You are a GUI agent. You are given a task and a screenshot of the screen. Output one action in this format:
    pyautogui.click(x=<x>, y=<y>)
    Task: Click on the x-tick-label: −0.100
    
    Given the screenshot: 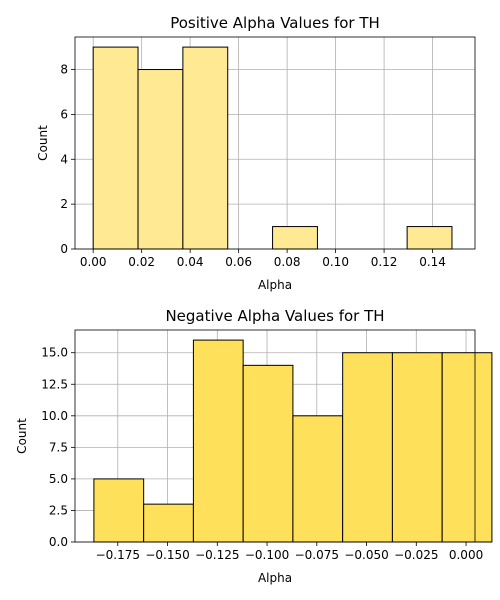 What is the action you would take?
    pyautogui.click(x=267, y=555)
    